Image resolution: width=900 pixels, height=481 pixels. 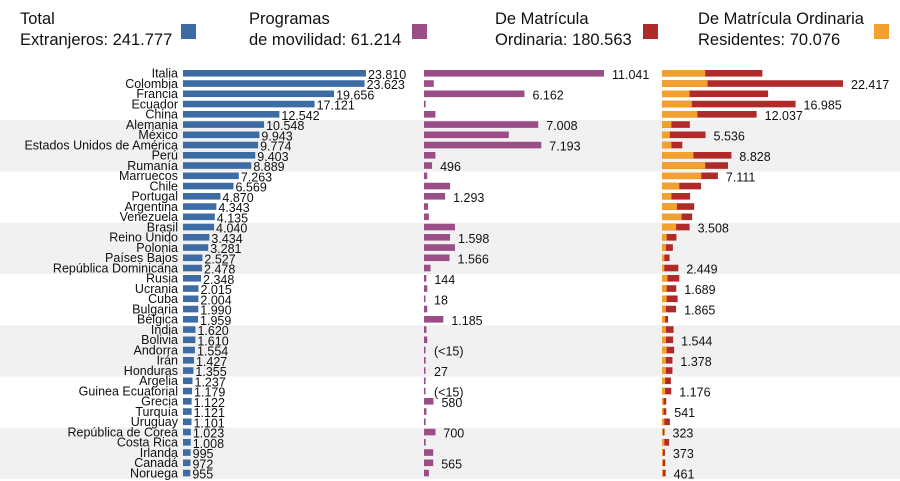 What do you see at coordinates (159, 453) in the screenshot?
I see `category-label: Irlanda` at bounding box center [159, 453].